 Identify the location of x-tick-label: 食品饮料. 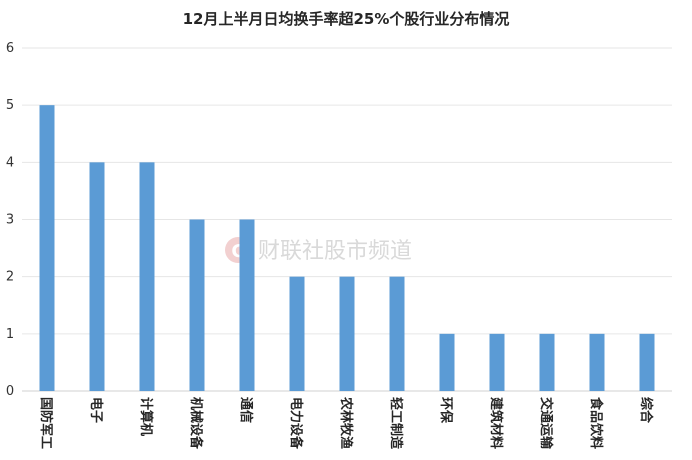
(596, 423).